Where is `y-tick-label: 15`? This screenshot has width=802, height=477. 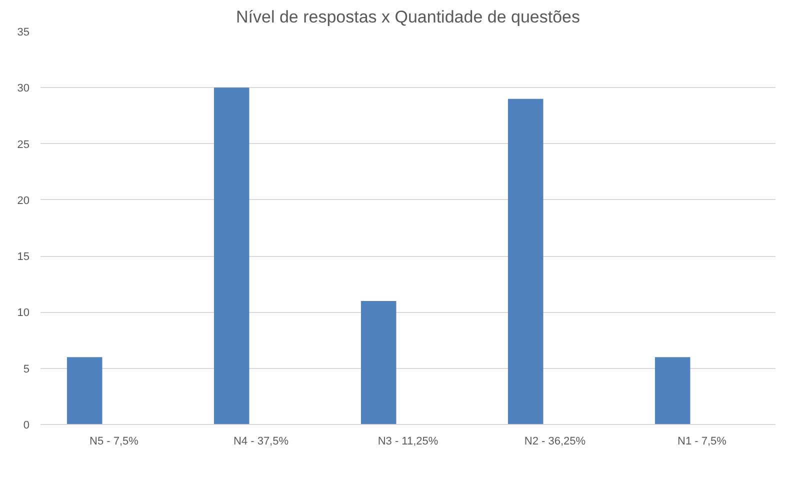
y-tick-label: 15 is located at coordinates (23, 257).